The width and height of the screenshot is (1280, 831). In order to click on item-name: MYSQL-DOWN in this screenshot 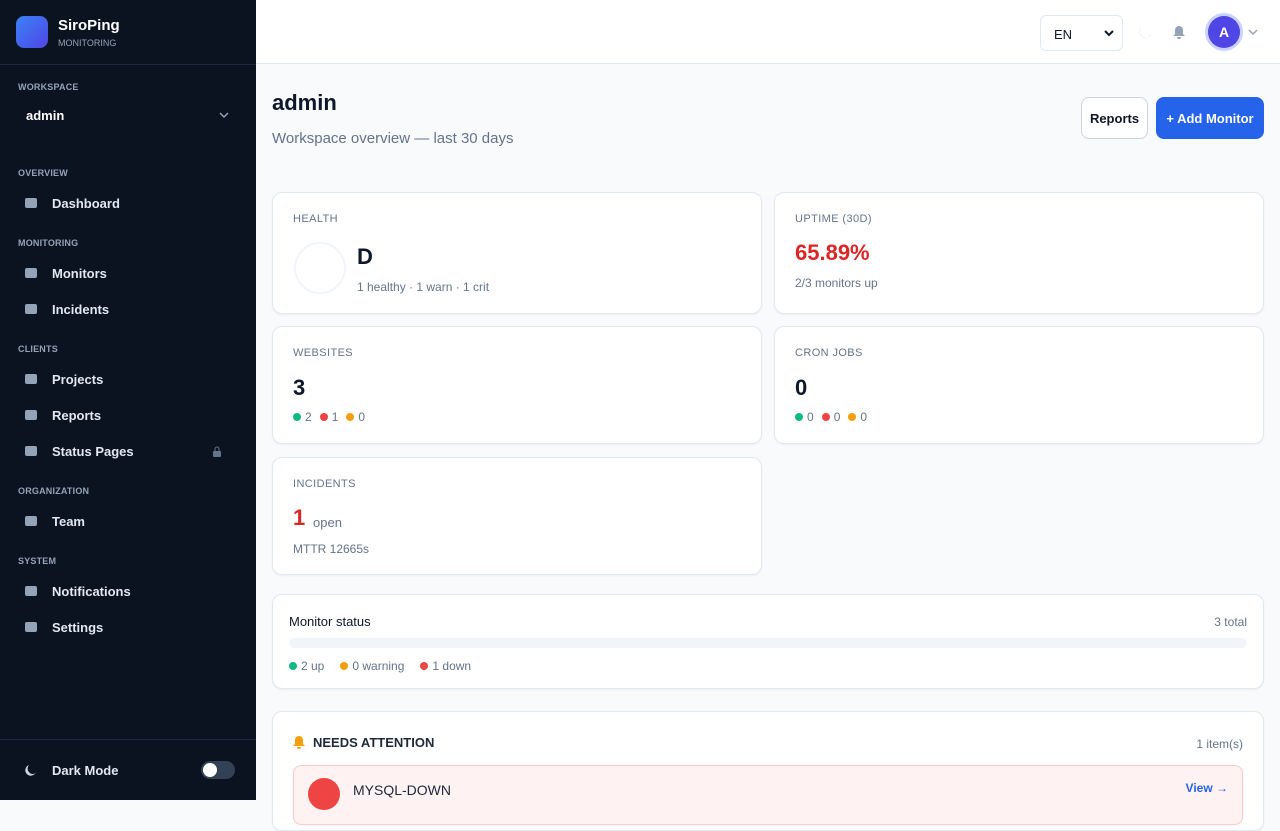, I will do `click(402, 790)`.